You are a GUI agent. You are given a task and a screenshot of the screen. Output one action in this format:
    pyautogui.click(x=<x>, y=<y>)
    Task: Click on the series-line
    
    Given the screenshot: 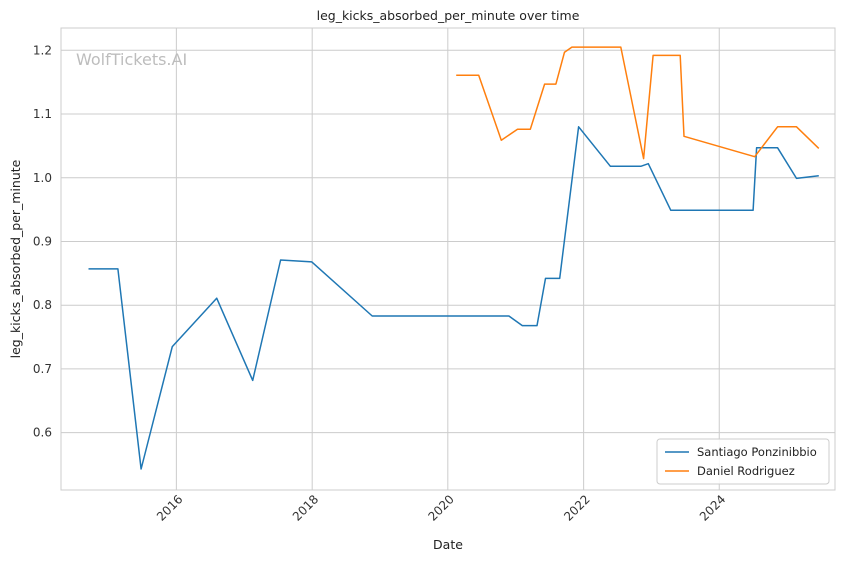 What is the action you would take?
    pyautogui.click(x=638, y=103)
    